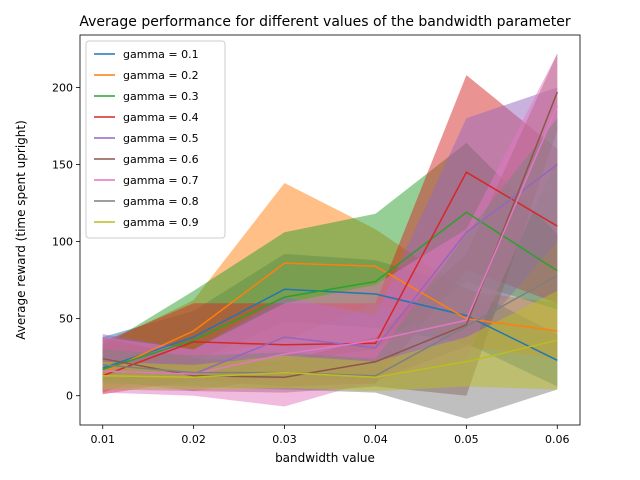 Image resolution: width=640 pixels, height=480 pixels. I want to click on legend-box, so click(155, 139).